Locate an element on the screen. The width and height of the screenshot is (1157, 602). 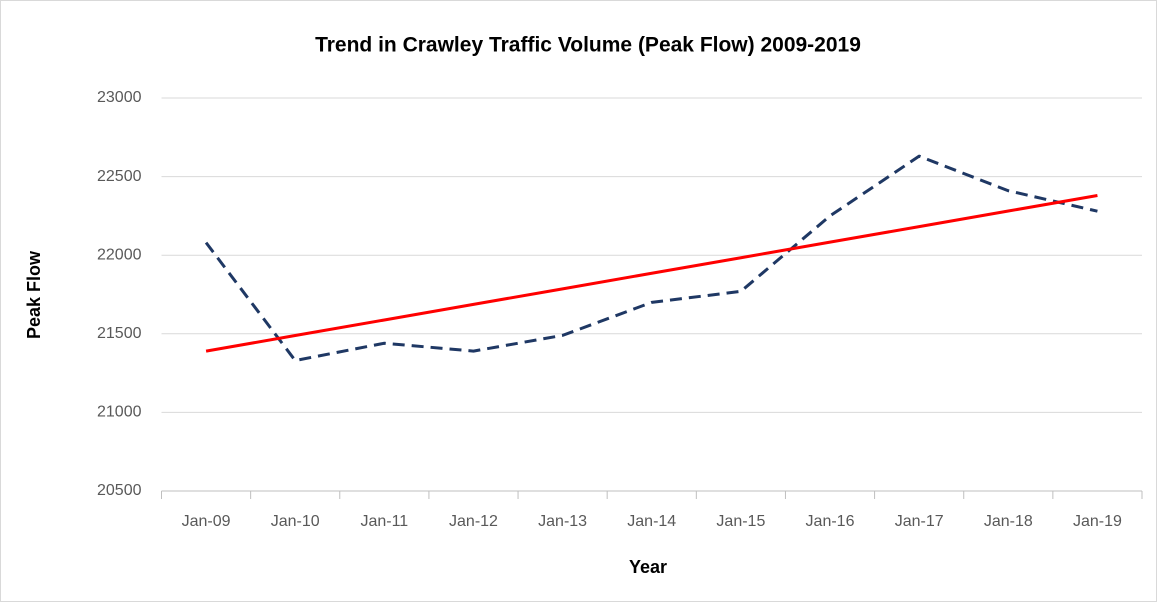
y-tick-label: 21000 is located at coordinates (119, 412).